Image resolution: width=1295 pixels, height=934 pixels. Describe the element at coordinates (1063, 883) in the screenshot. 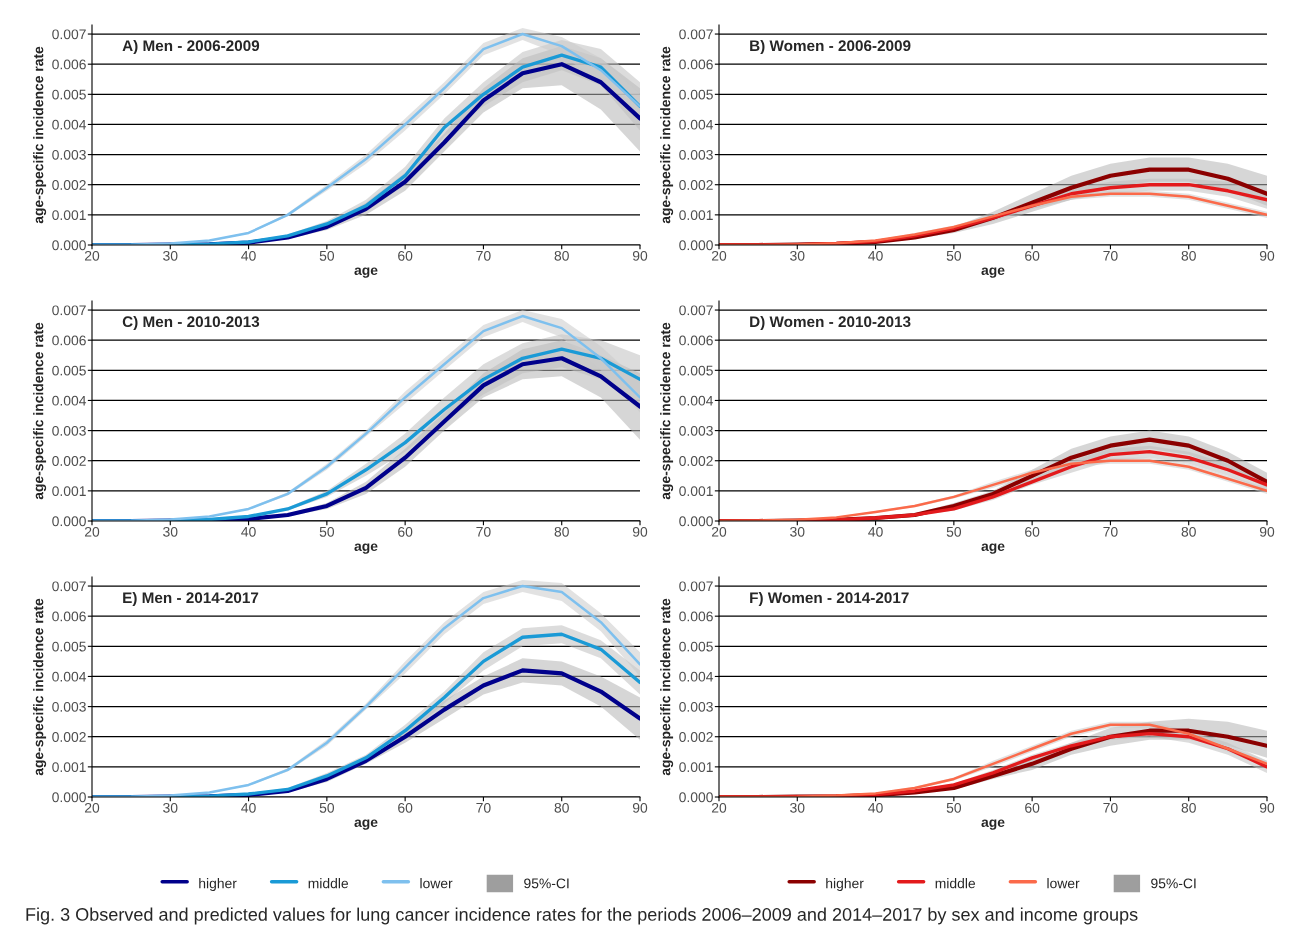

I see `legend-label: lower` at that location.